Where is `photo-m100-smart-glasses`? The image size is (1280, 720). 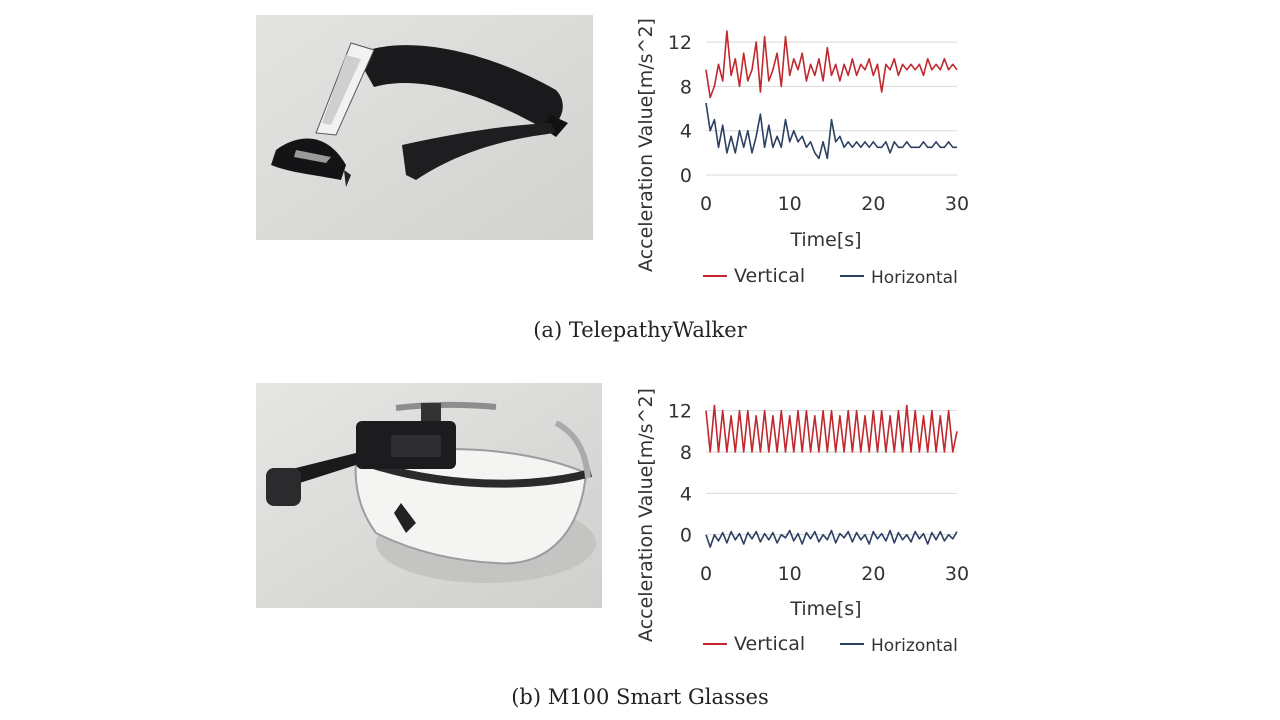 photo-m100-smart-glasses is located at coordinates (429, 495).